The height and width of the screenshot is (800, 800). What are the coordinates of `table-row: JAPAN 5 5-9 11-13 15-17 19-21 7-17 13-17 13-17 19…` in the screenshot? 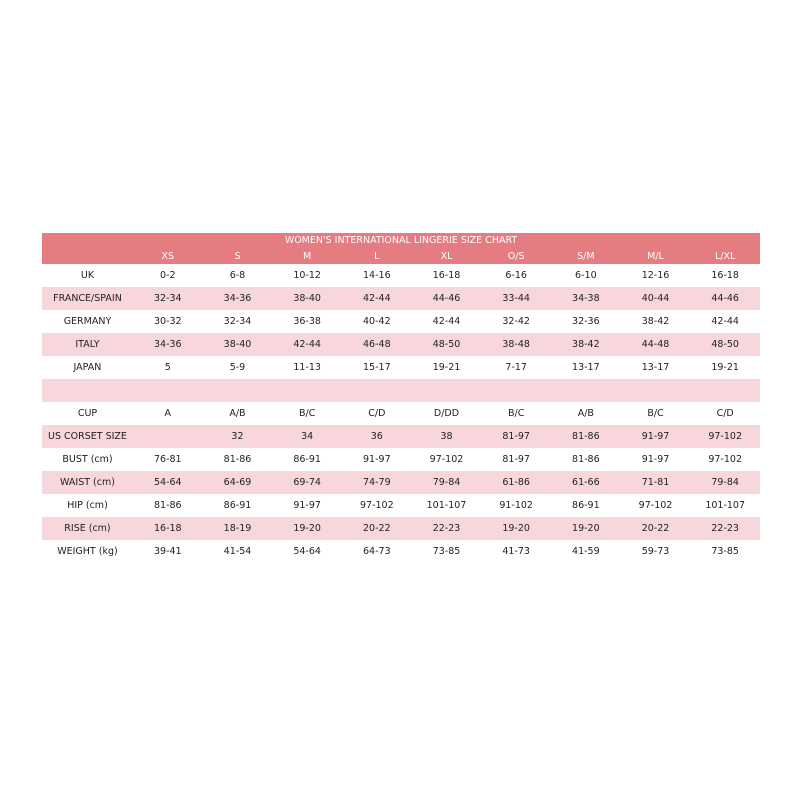 It's located at (401, 367).